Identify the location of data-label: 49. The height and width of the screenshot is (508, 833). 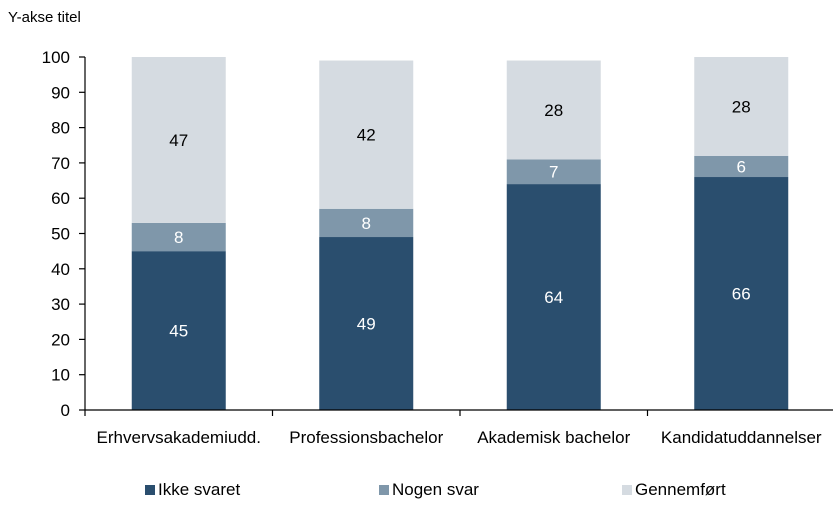
(366, 324).